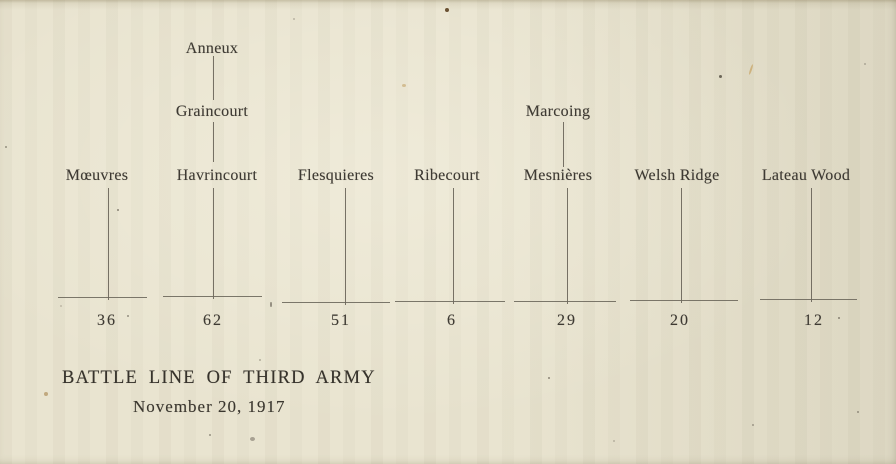  Describe the element at coordinates (677, 175) in the screenshot. I see `place-label-welsh-ridge: Welsh Ridge` at that location.